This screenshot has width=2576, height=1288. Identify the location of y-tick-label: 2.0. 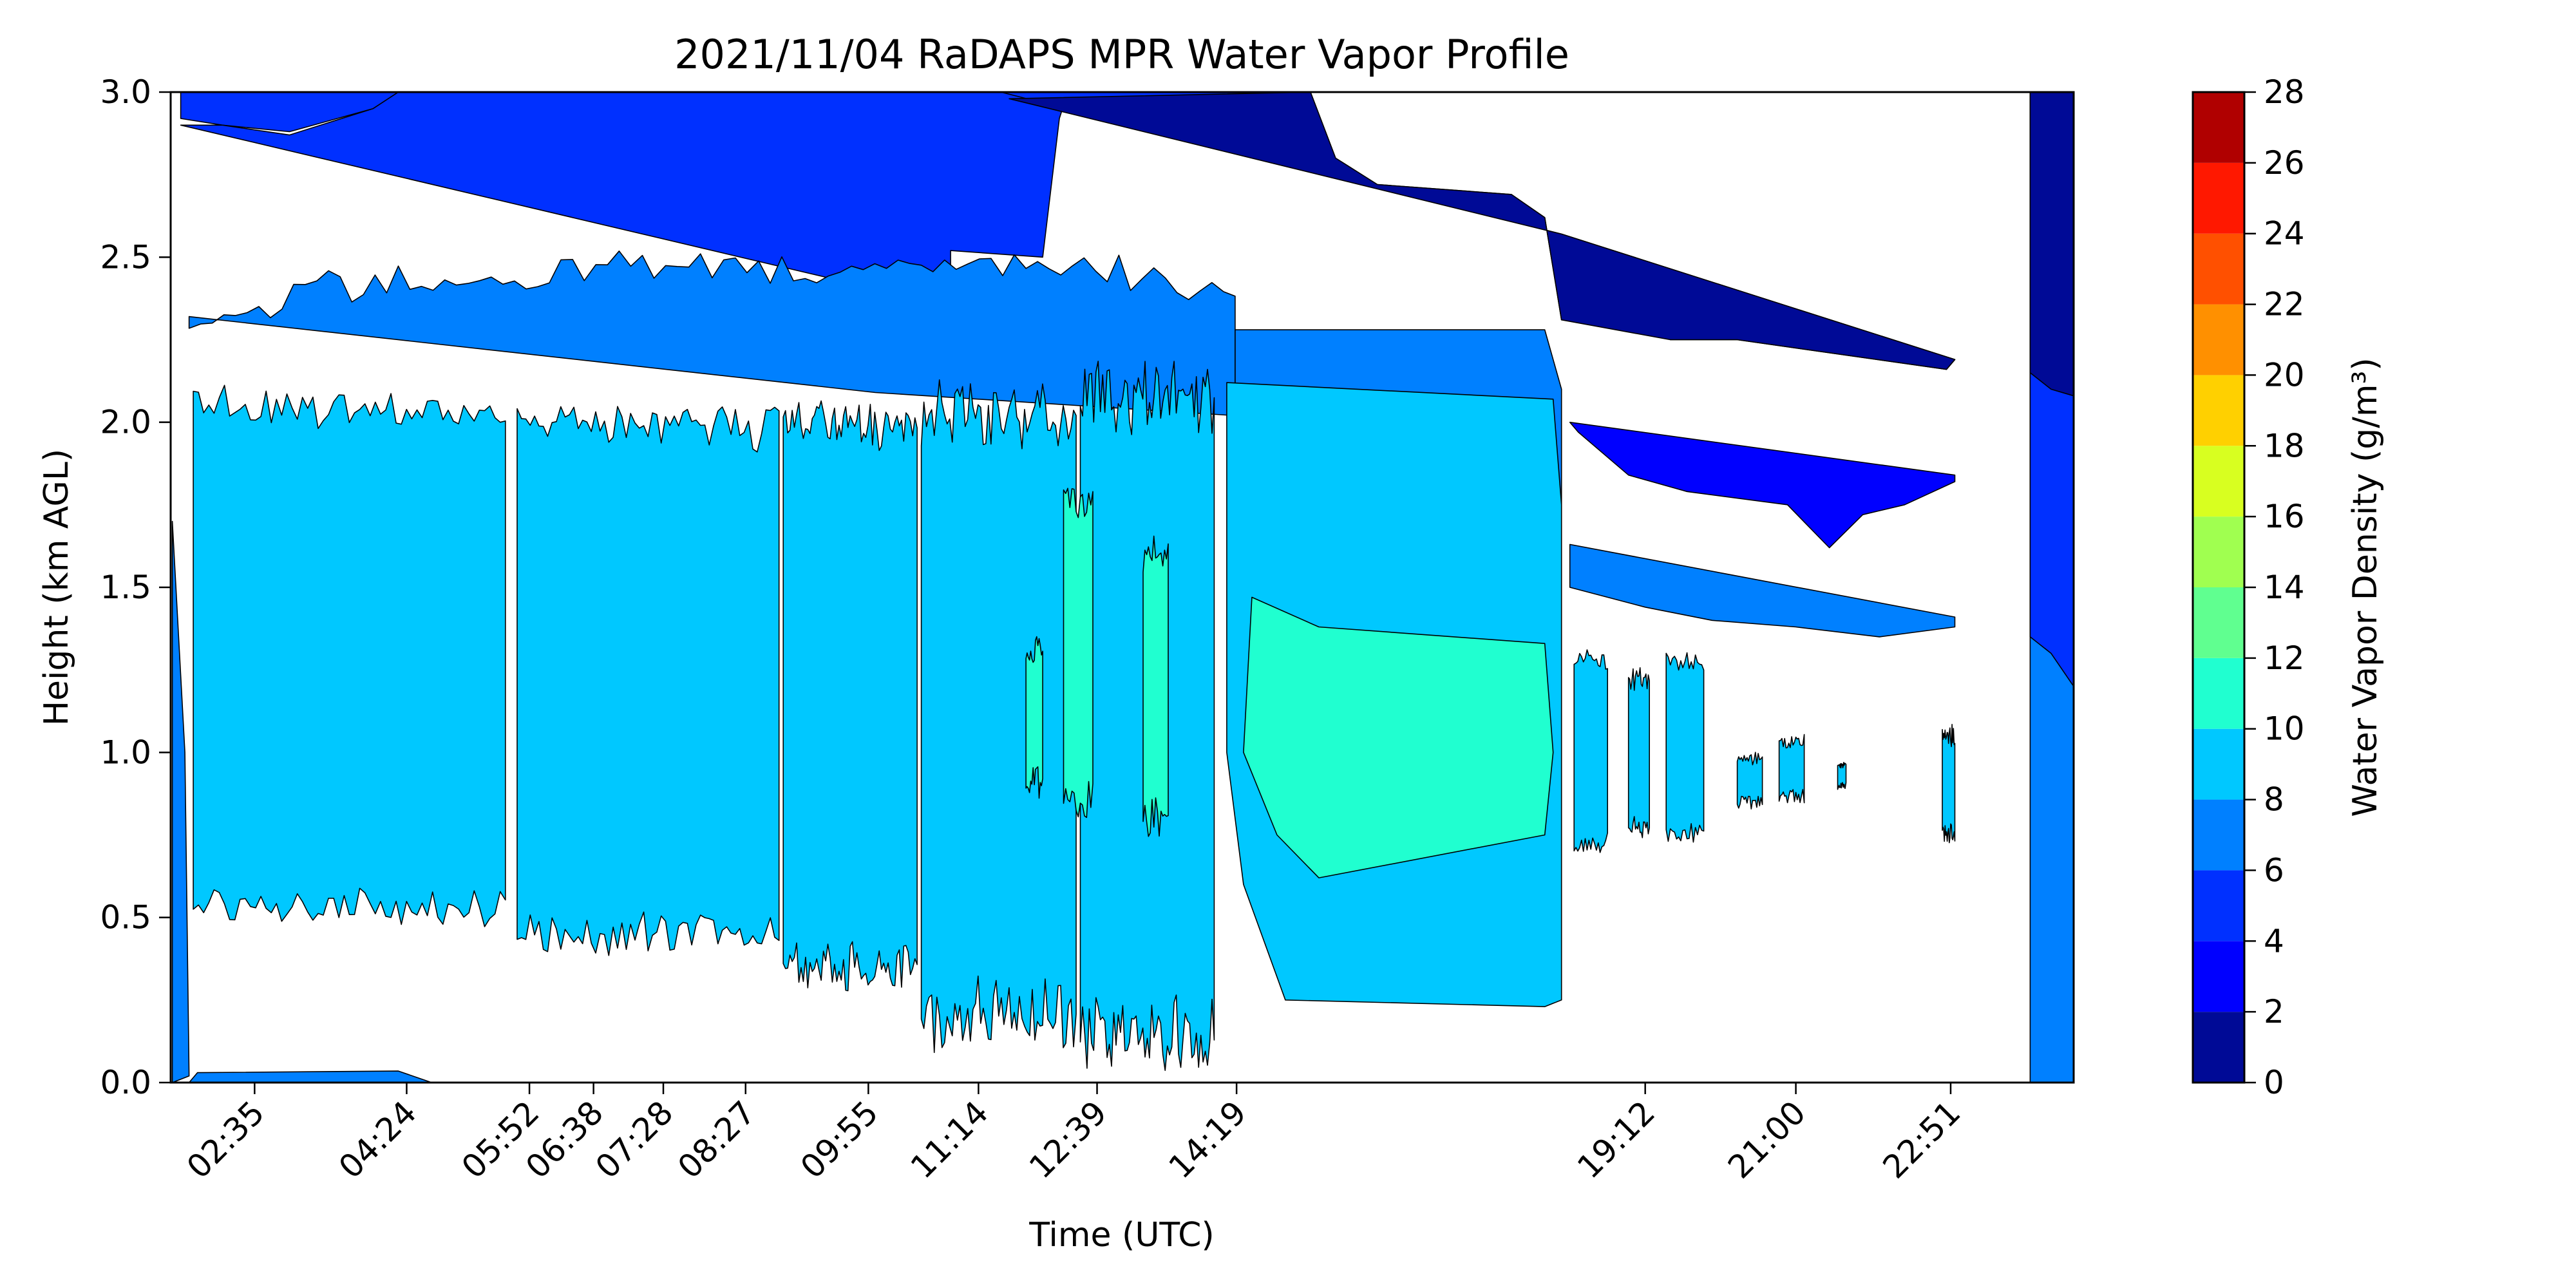
(125, 422).